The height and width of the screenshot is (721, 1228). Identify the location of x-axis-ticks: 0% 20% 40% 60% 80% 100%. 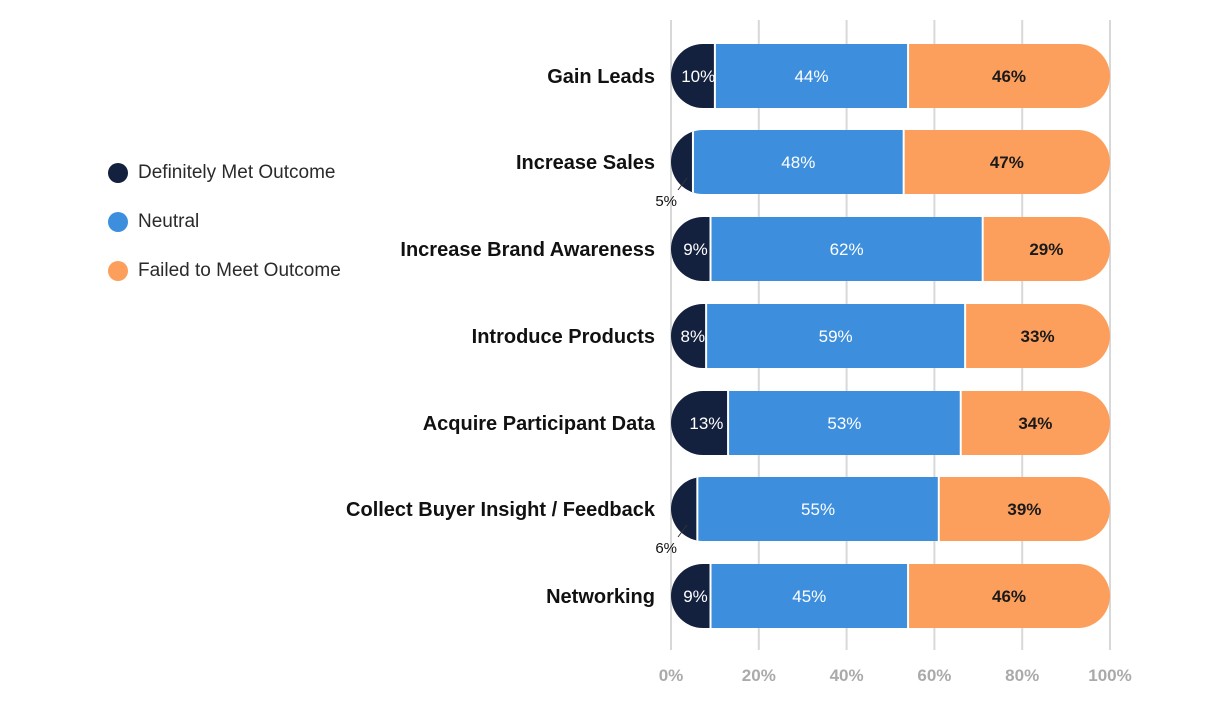
(895, 675).